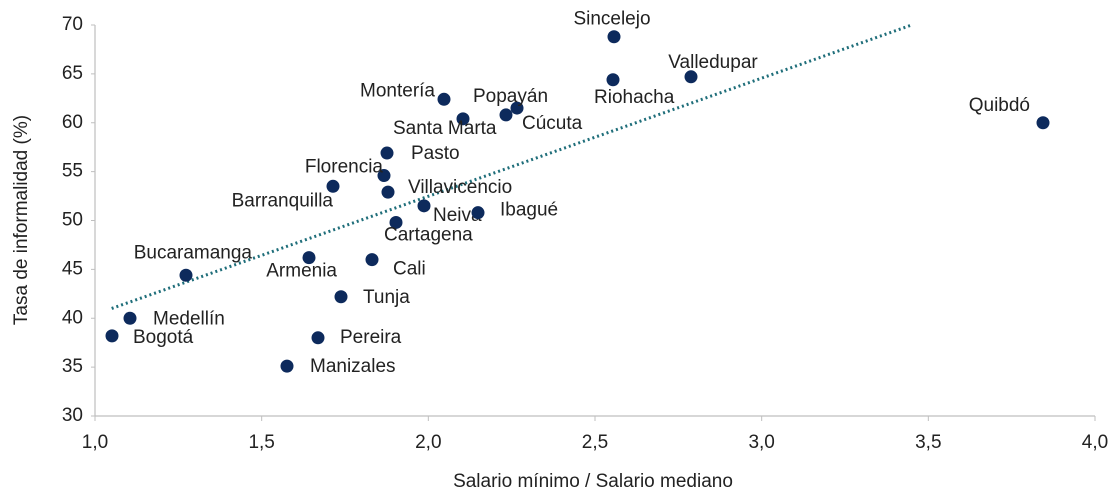  Describe the element at coordinates (595, 442) in the screenshot. I see `x-tick-label: 2,5` at that location.